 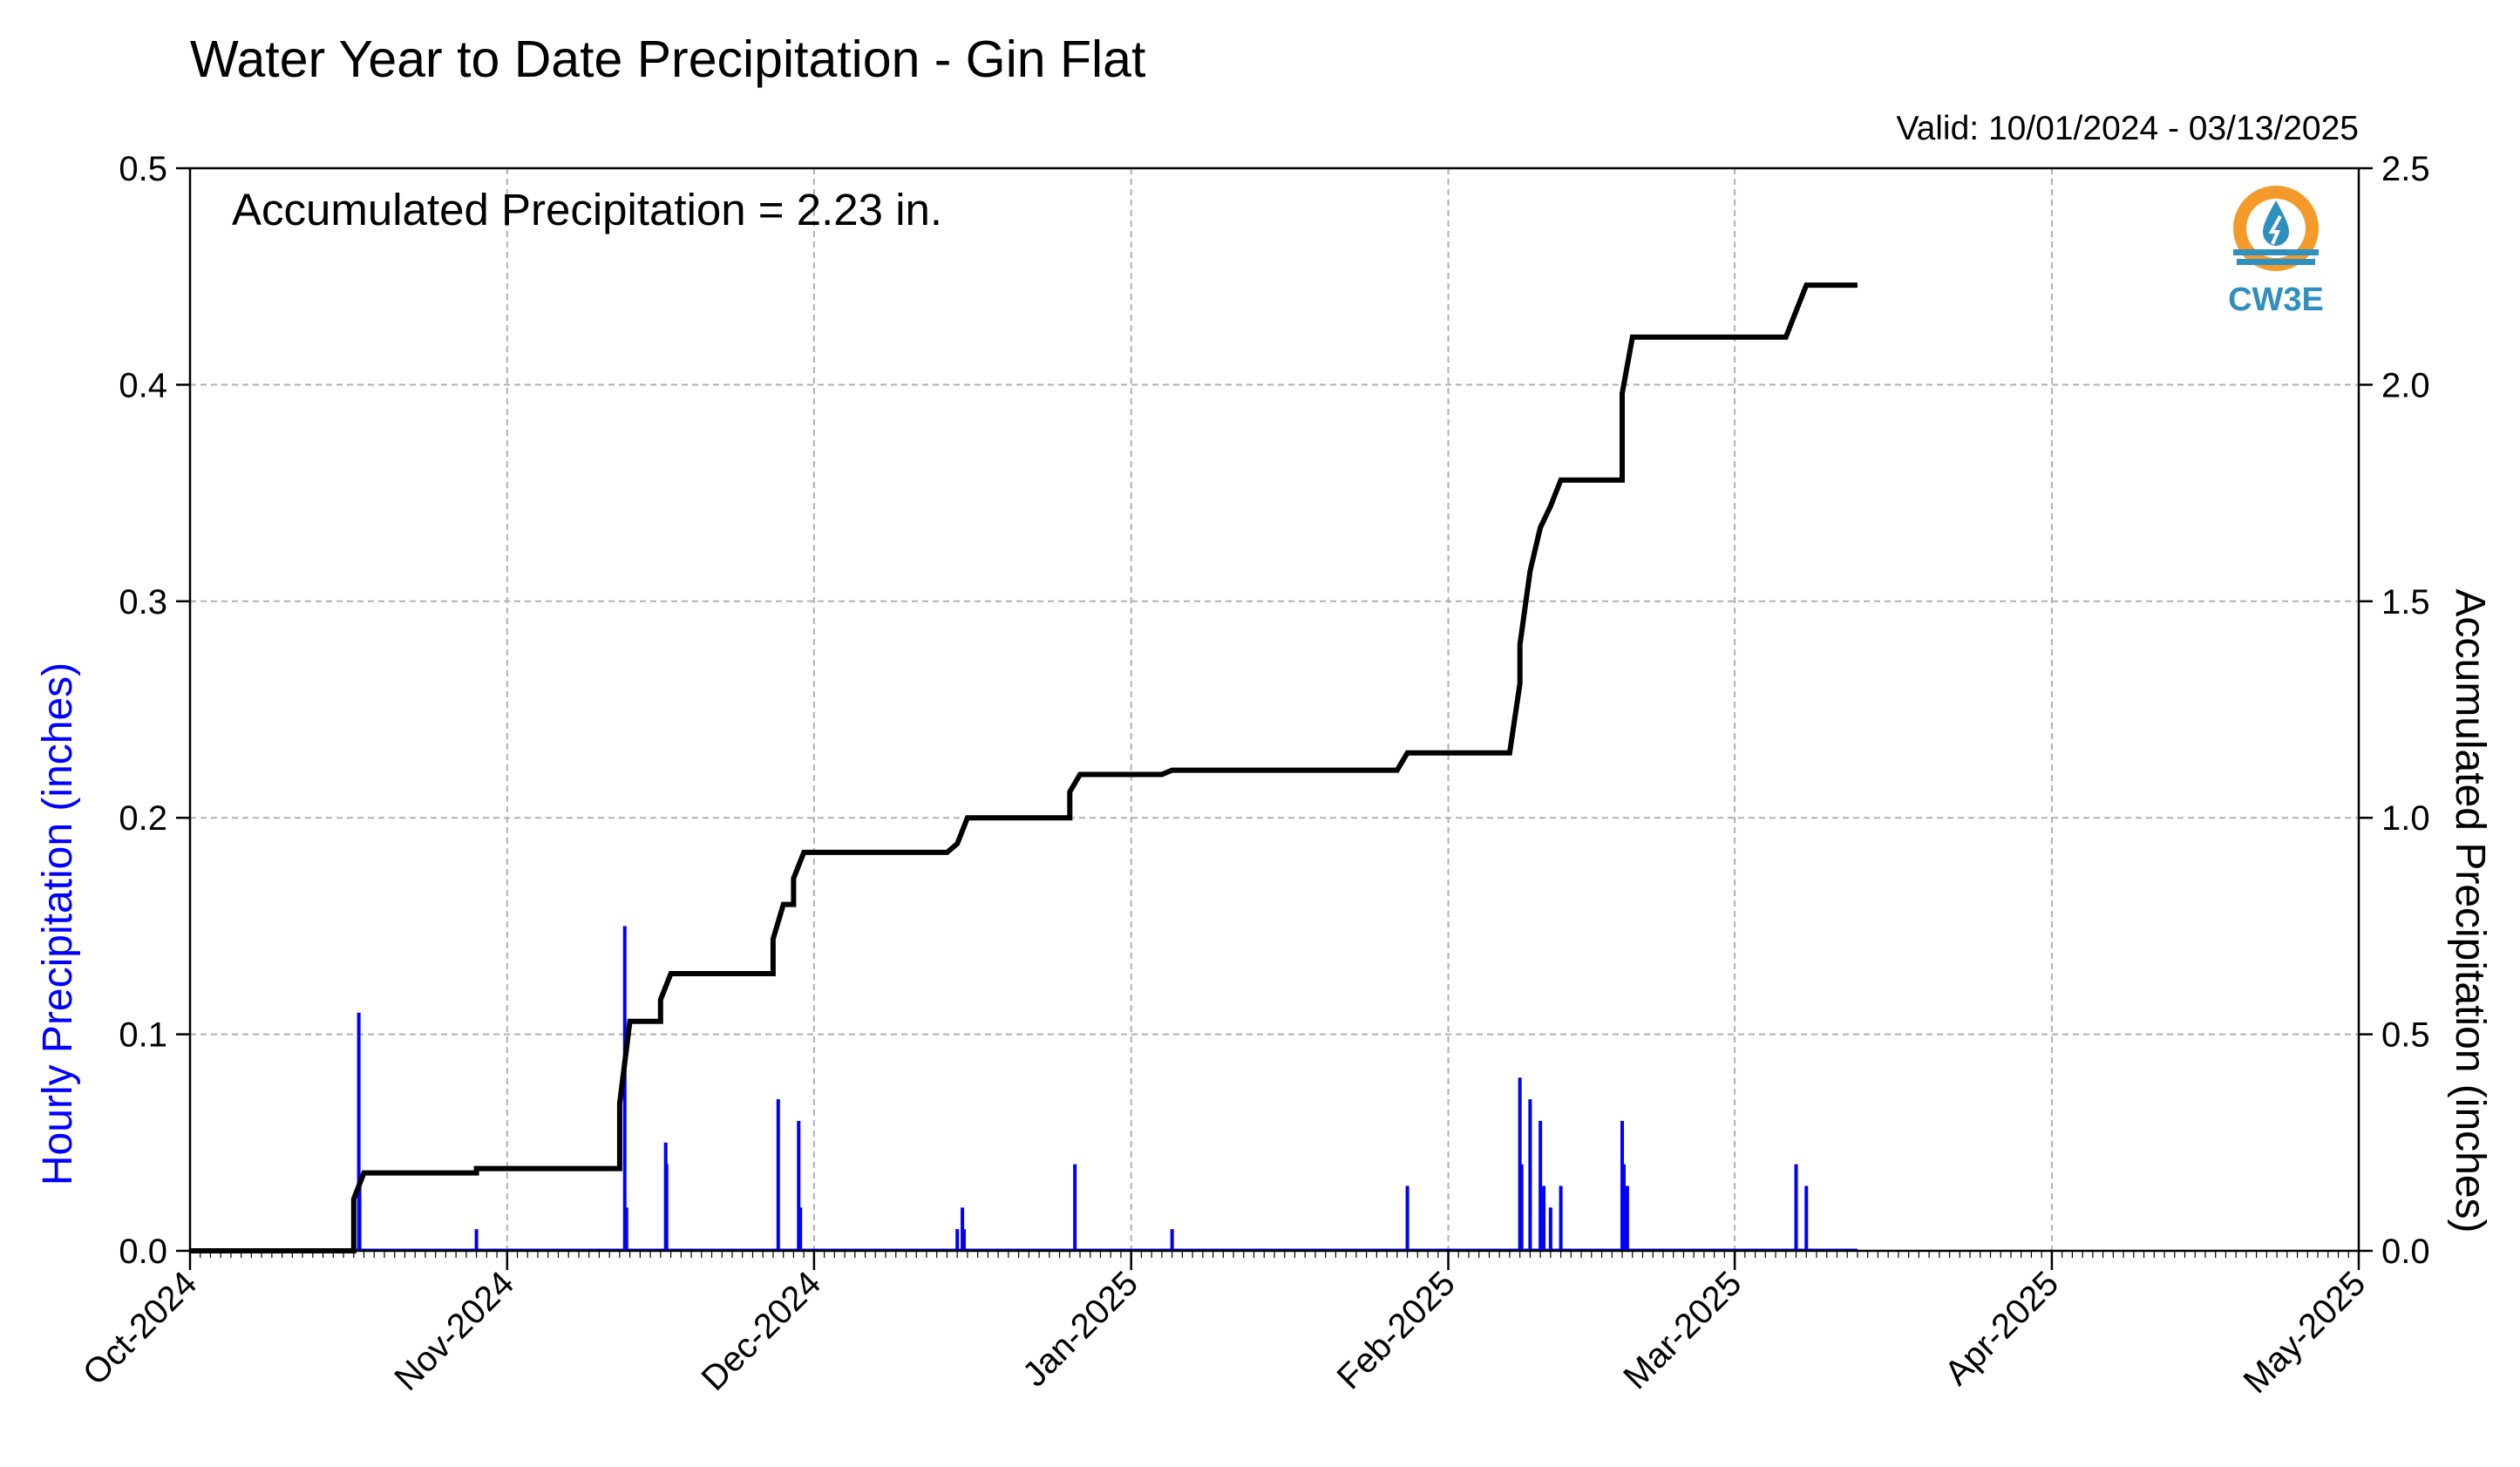 I want to click on valid-range-label: Valid: 10/01/2024 - 03/13/2025, so click(x=2127, y=128).